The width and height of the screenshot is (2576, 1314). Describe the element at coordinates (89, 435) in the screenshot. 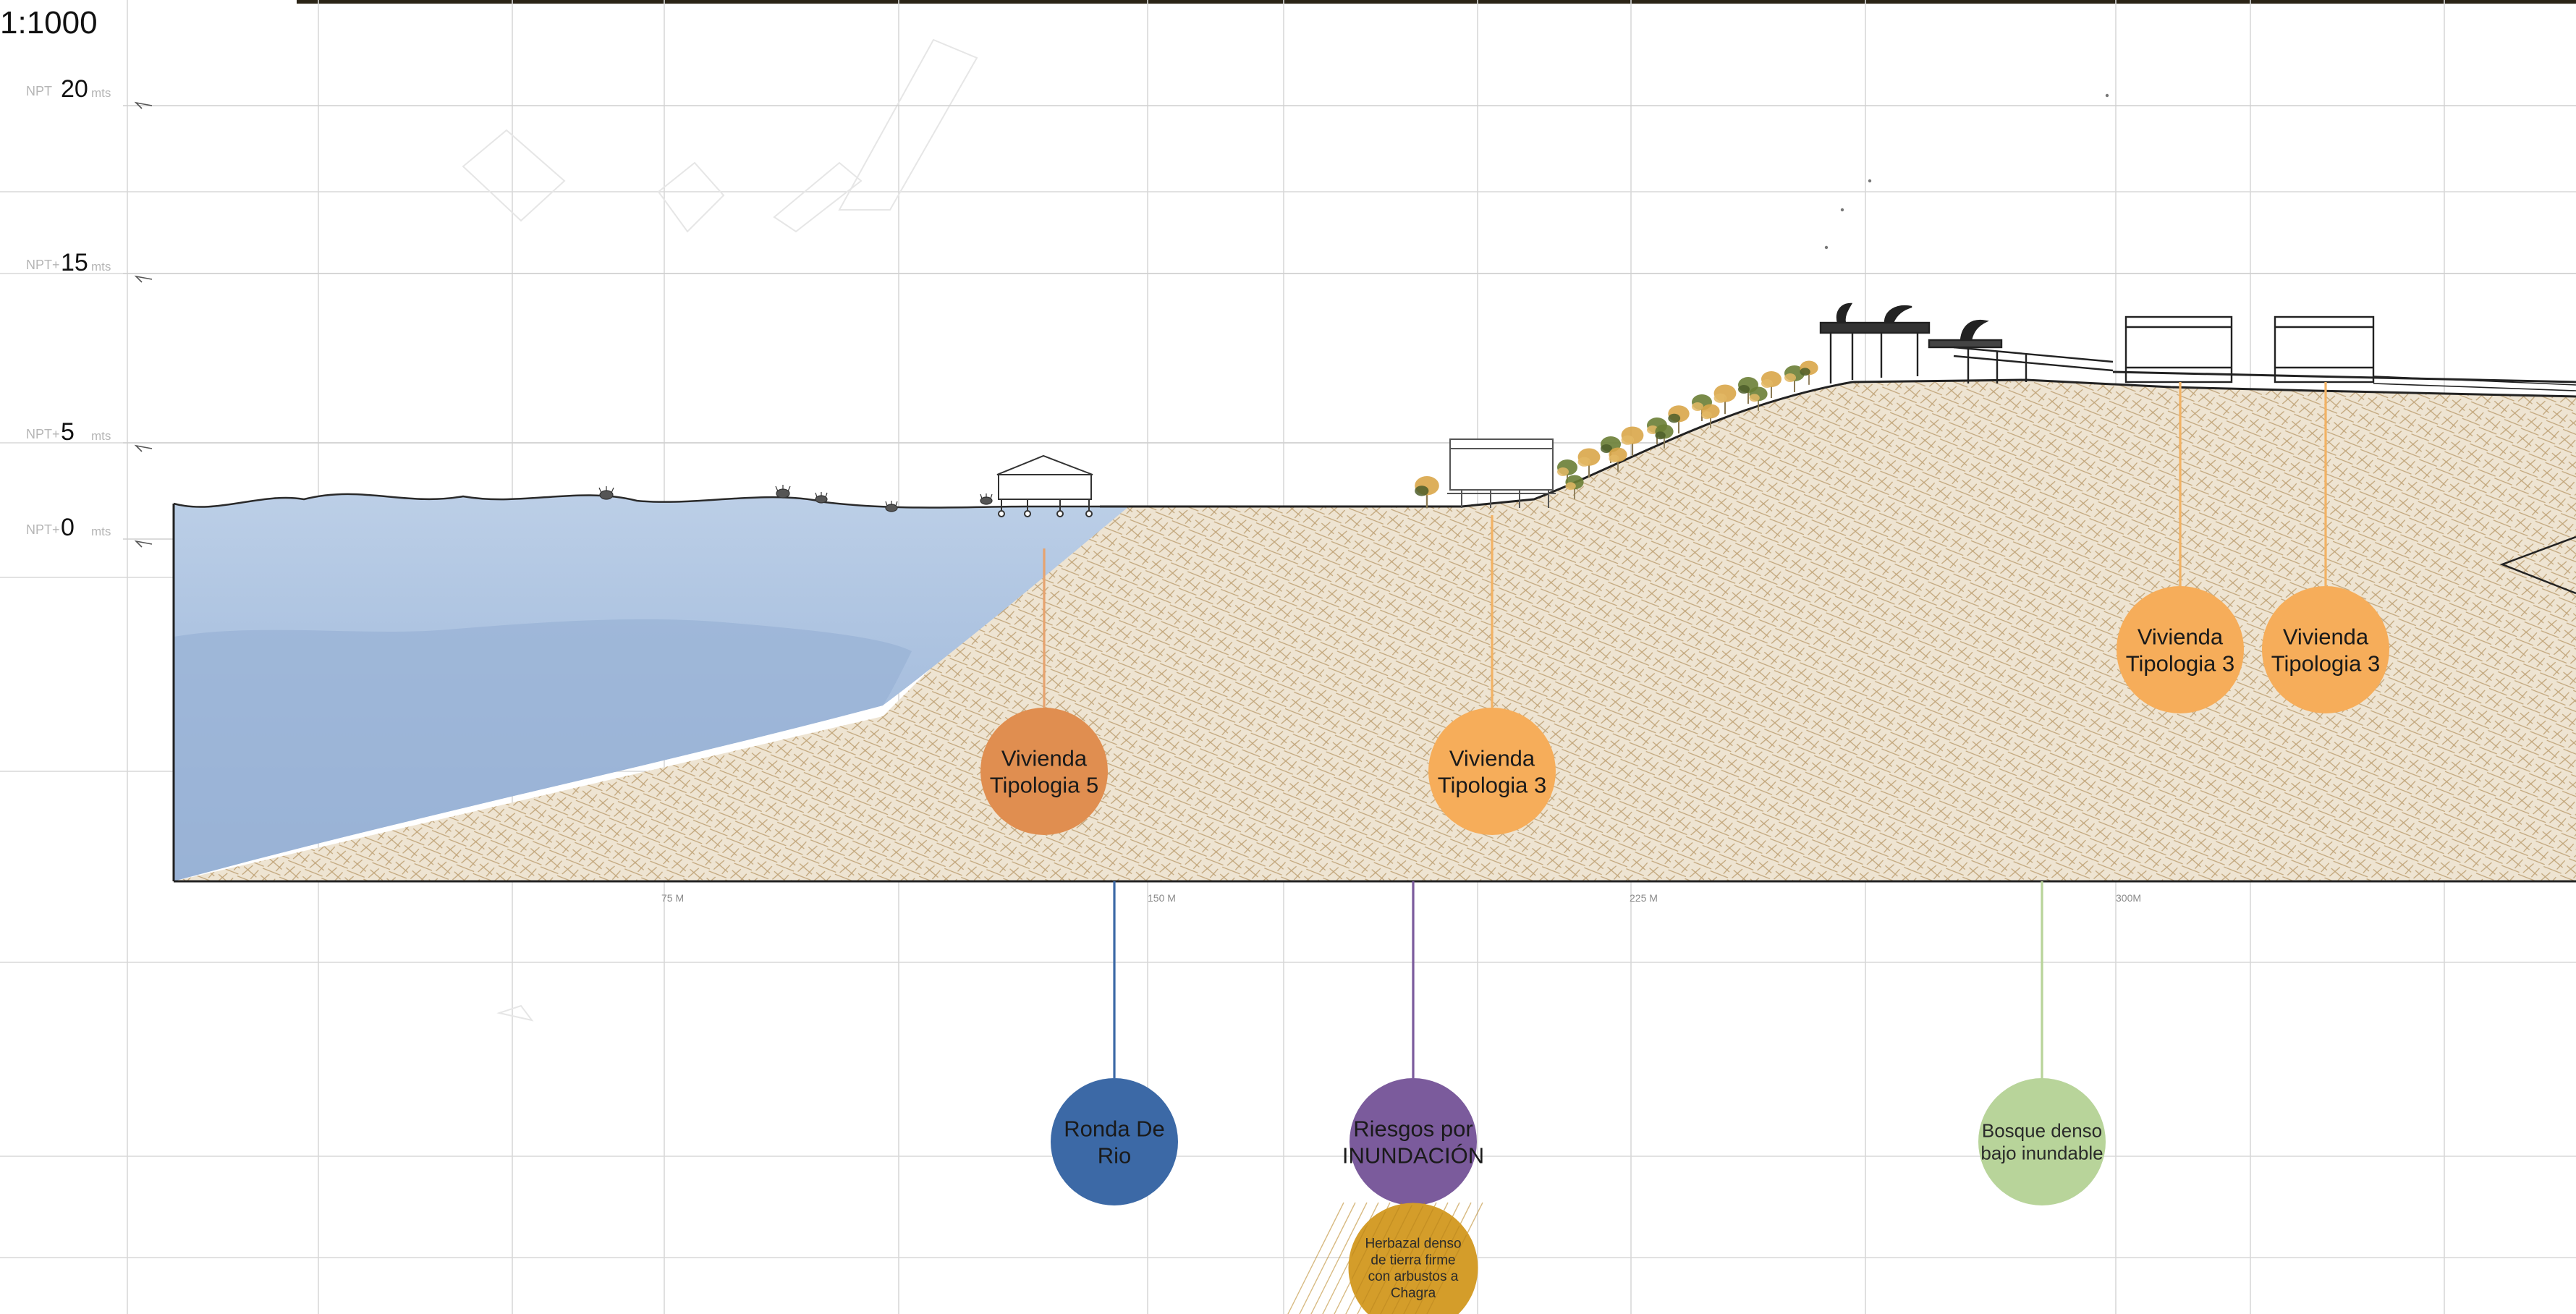

I see `level-label: NPT+ 5 mts` at that location.